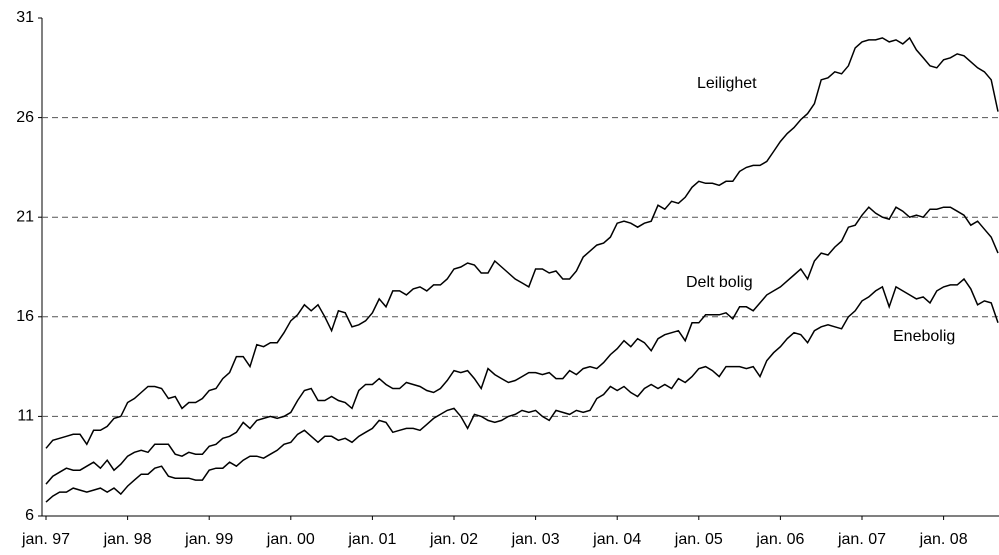 The height and width of the screenshot is (555, 999). I want to click on series-label: Leilighet, so click(727, 83).